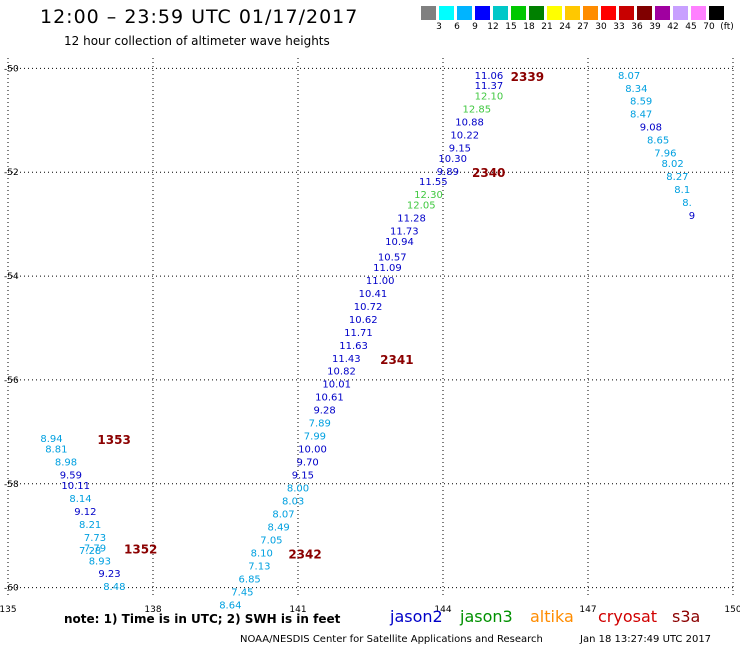 This screenshot has height=650, width=740. What do you see at coordinates (732, 610) in the screenshot?
I see `x-tick-label: 150` at bounding box center [732, 610].